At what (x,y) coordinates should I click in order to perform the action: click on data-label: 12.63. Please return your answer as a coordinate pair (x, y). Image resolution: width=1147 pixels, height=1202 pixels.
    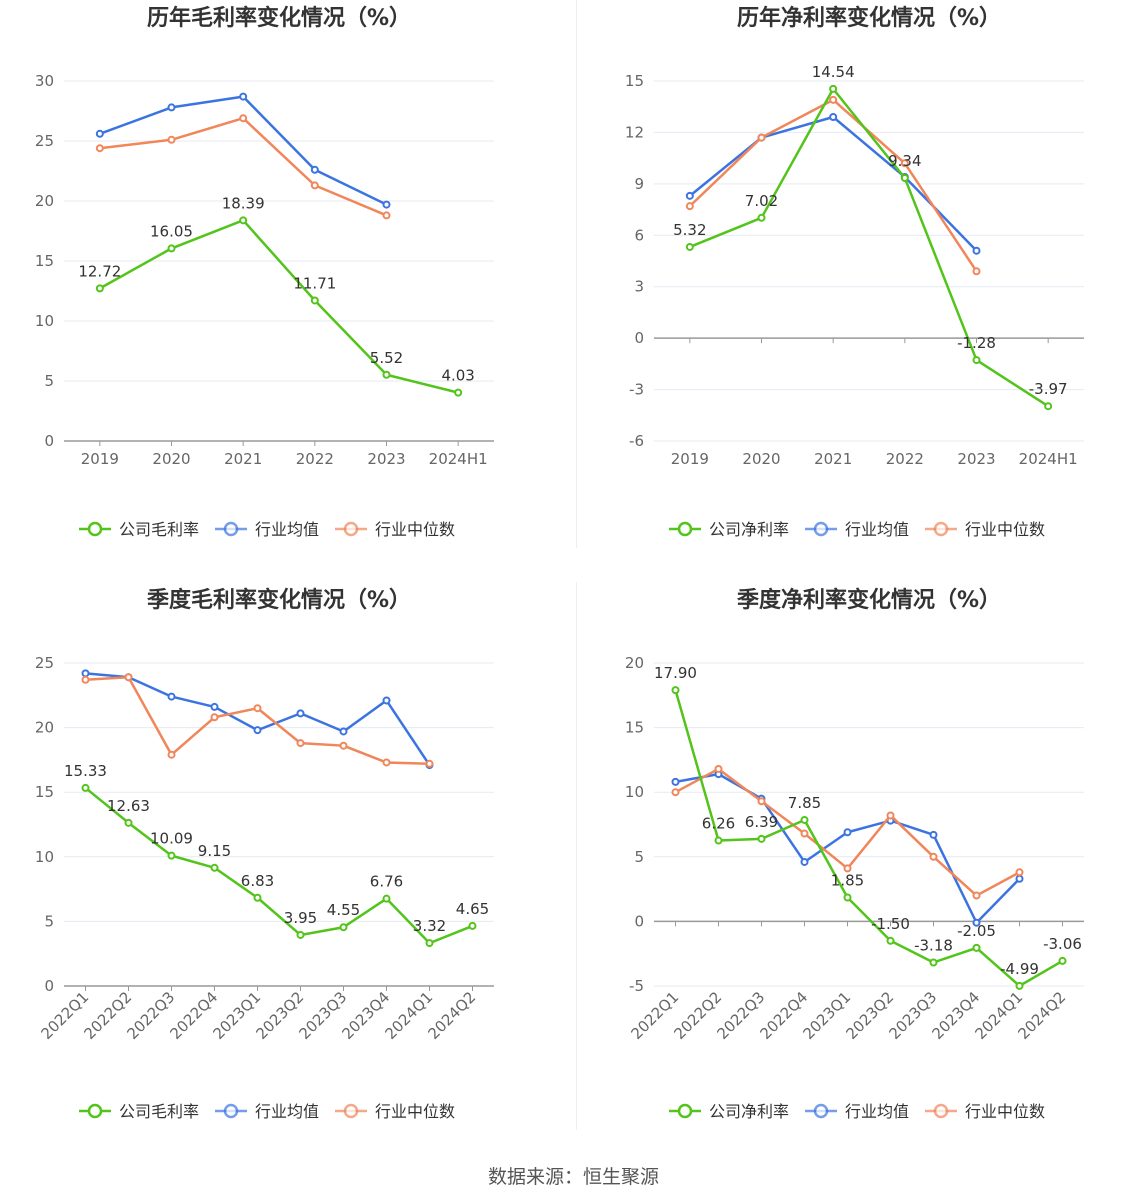
    Looking at the image, I should click on (128, 806).